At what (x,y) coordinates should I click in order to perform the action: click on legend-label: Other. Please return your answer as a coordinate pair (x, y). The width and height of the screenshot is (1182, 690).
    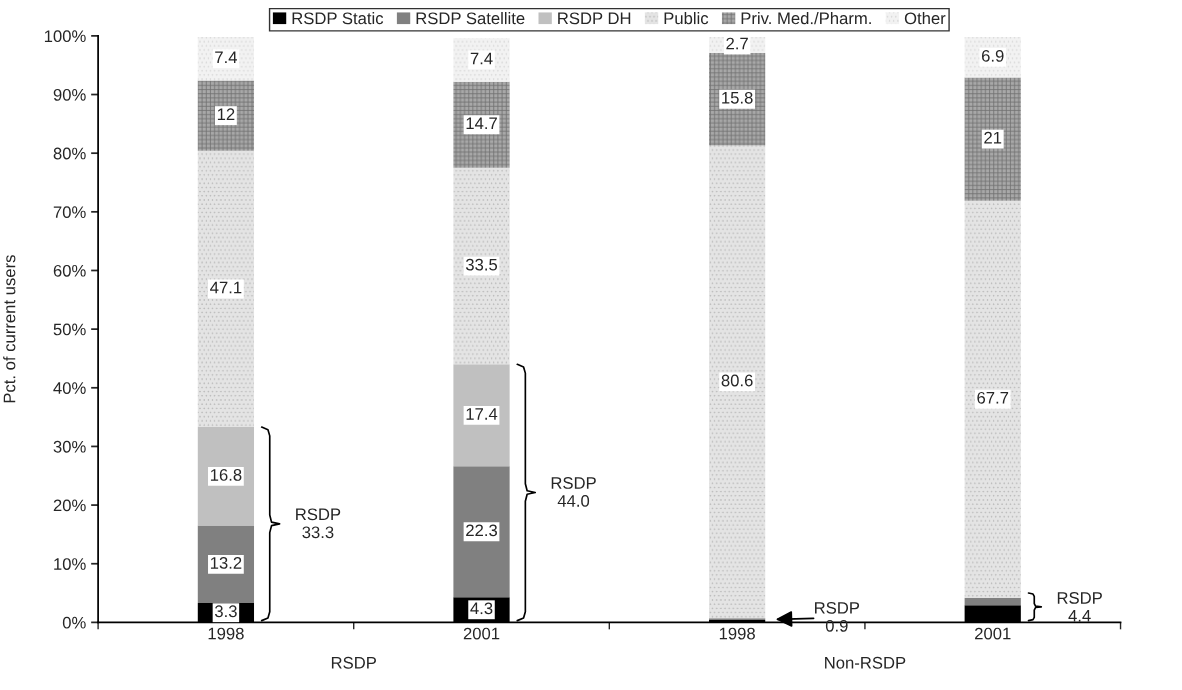
    Looking at the image, I should click on (925, 18).